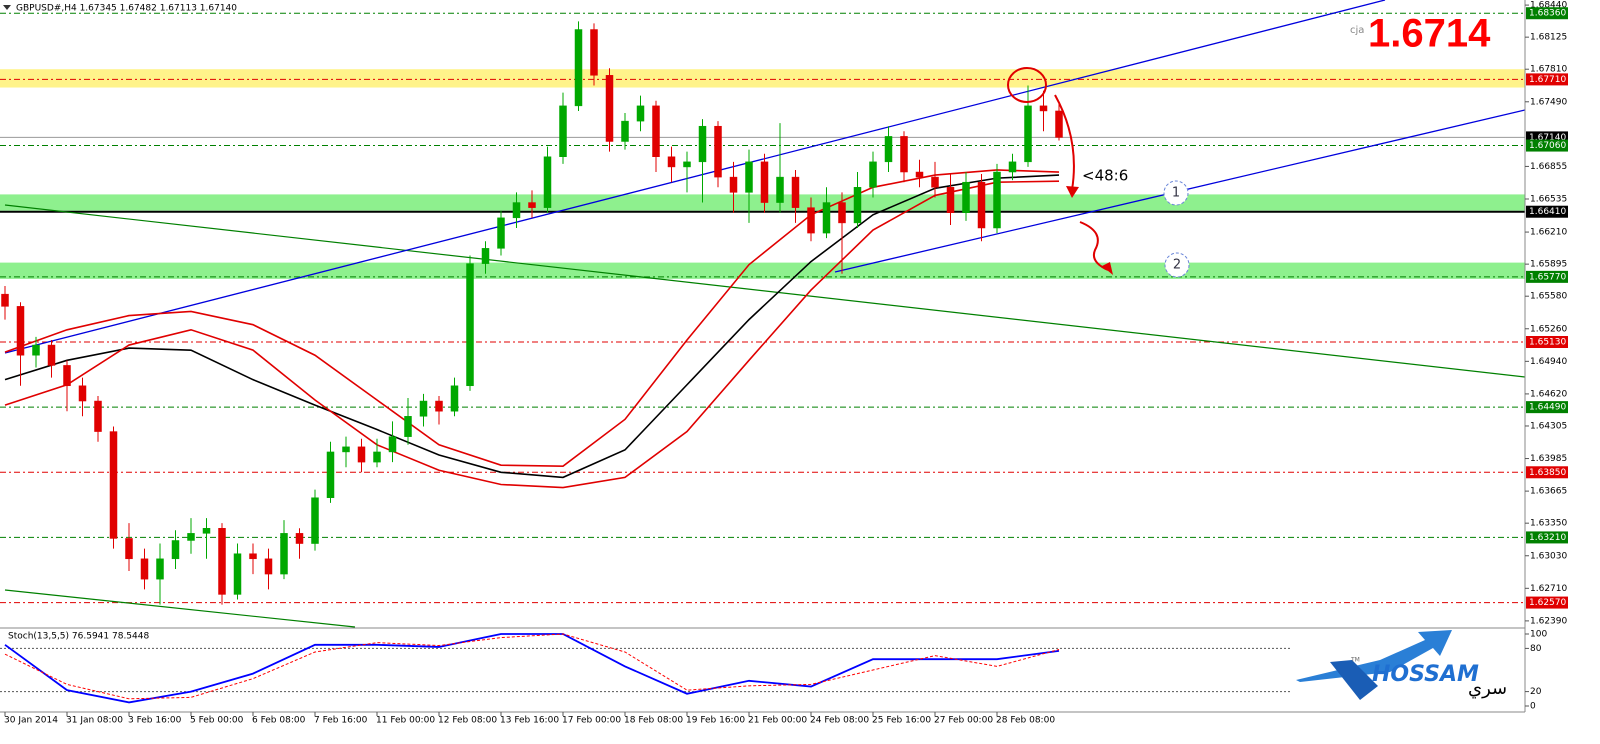  I want to click on level-label: 1.64490, so click(1547, 408).